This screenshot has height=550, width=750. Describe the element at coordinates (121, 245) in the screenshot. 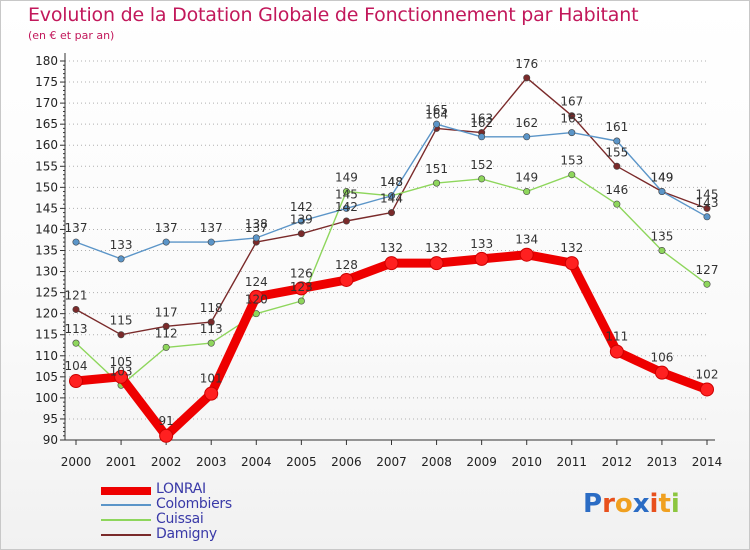

I see `data-label-colombiers: 133` at that location.